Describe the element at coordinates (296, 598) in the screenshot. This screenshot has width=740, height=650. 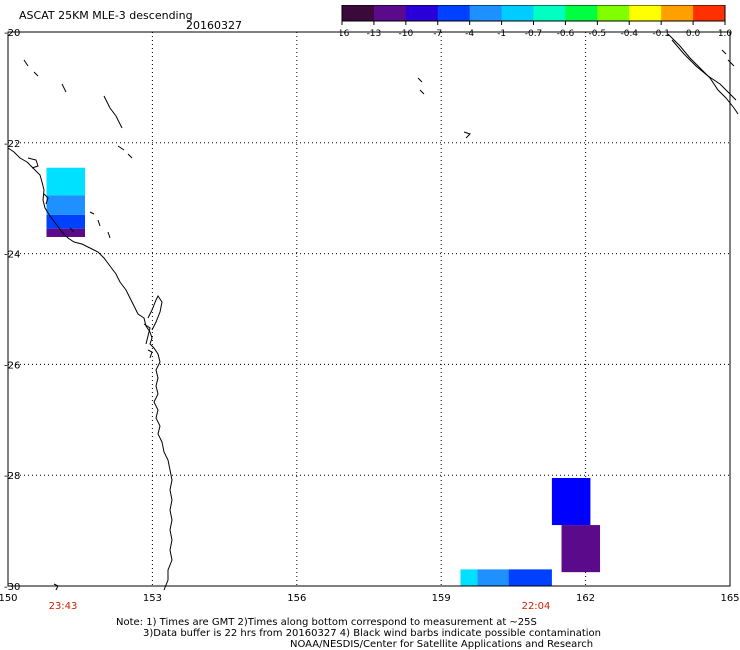
I see `lon-tick-label: 156` at that location.